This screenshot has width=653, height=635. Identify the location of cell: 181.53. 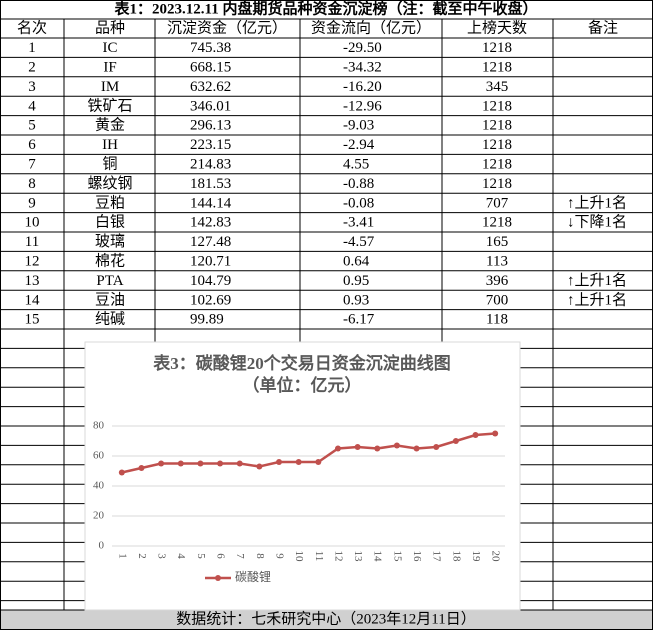
(210, 184).